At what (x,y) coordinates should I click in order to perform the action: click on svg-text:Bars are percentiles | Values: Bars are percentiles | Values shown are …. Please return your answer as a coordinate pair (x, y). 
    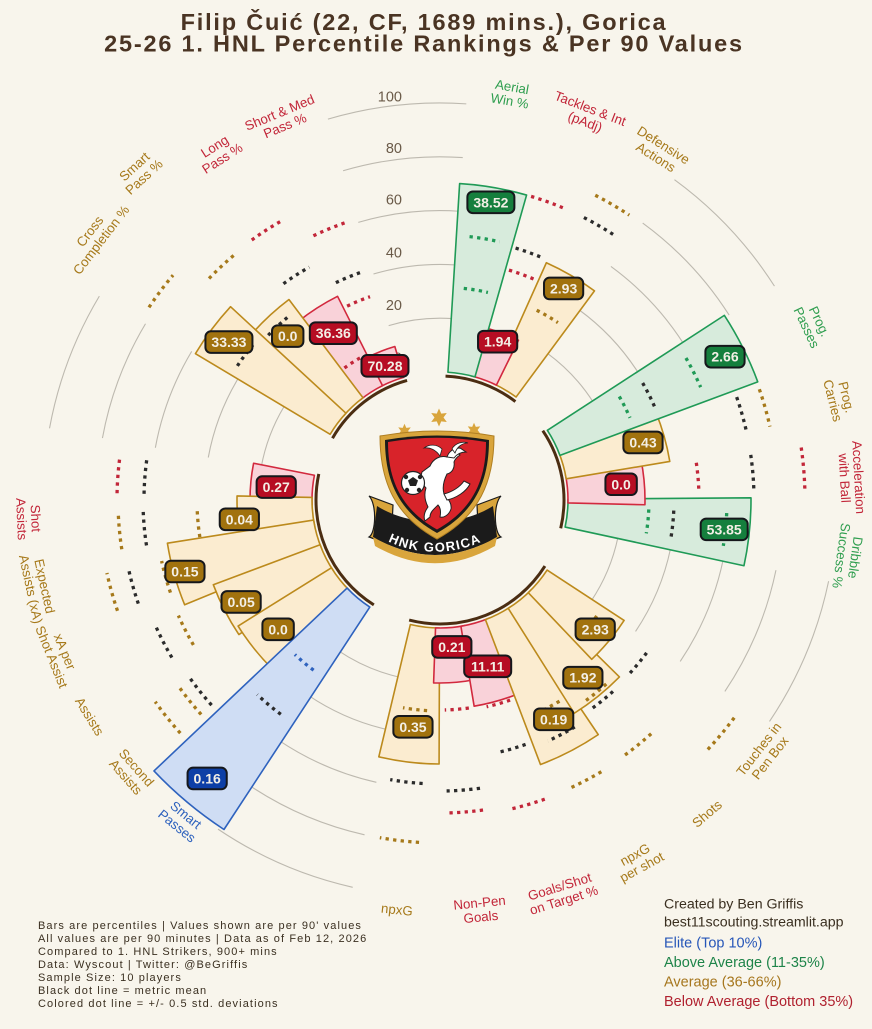
    Looking at the image, I should click on (200, 926).